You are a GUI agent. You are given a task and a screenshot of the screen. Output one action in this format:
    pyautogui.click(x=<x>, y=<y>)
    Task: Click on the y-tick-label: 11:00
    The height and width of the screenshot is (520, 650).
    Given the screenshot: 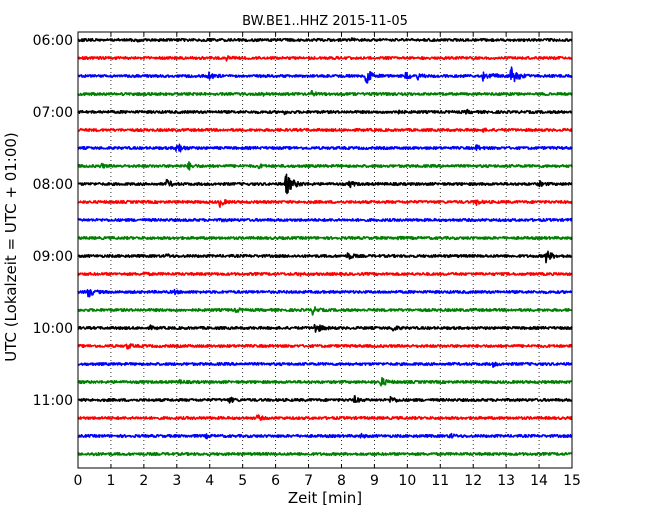 What is the action you would take?
    pyautogui.click(x=53, y=401)
    